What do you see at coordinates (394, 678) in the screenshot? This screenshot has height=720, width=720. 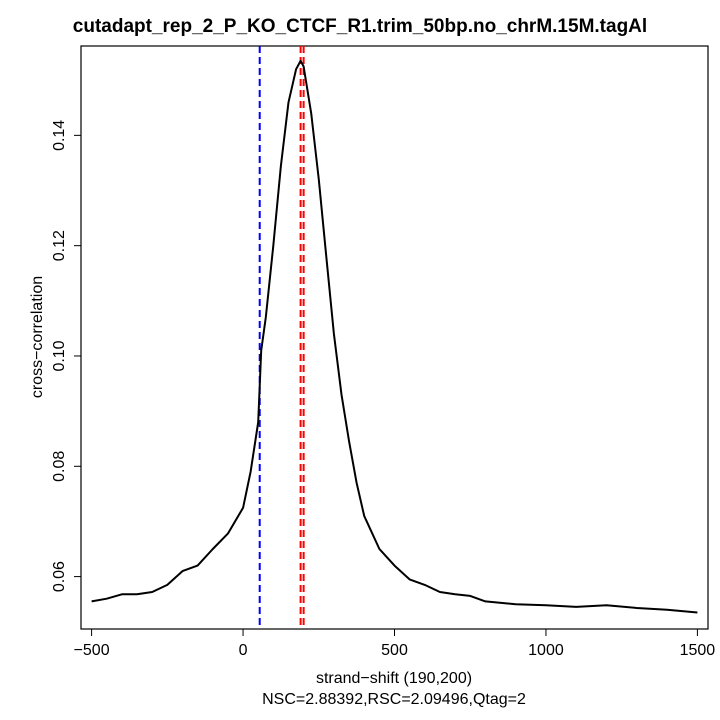 I see `x-axis-label: strand−shift (190,200)` at bounding box center [394, 678].